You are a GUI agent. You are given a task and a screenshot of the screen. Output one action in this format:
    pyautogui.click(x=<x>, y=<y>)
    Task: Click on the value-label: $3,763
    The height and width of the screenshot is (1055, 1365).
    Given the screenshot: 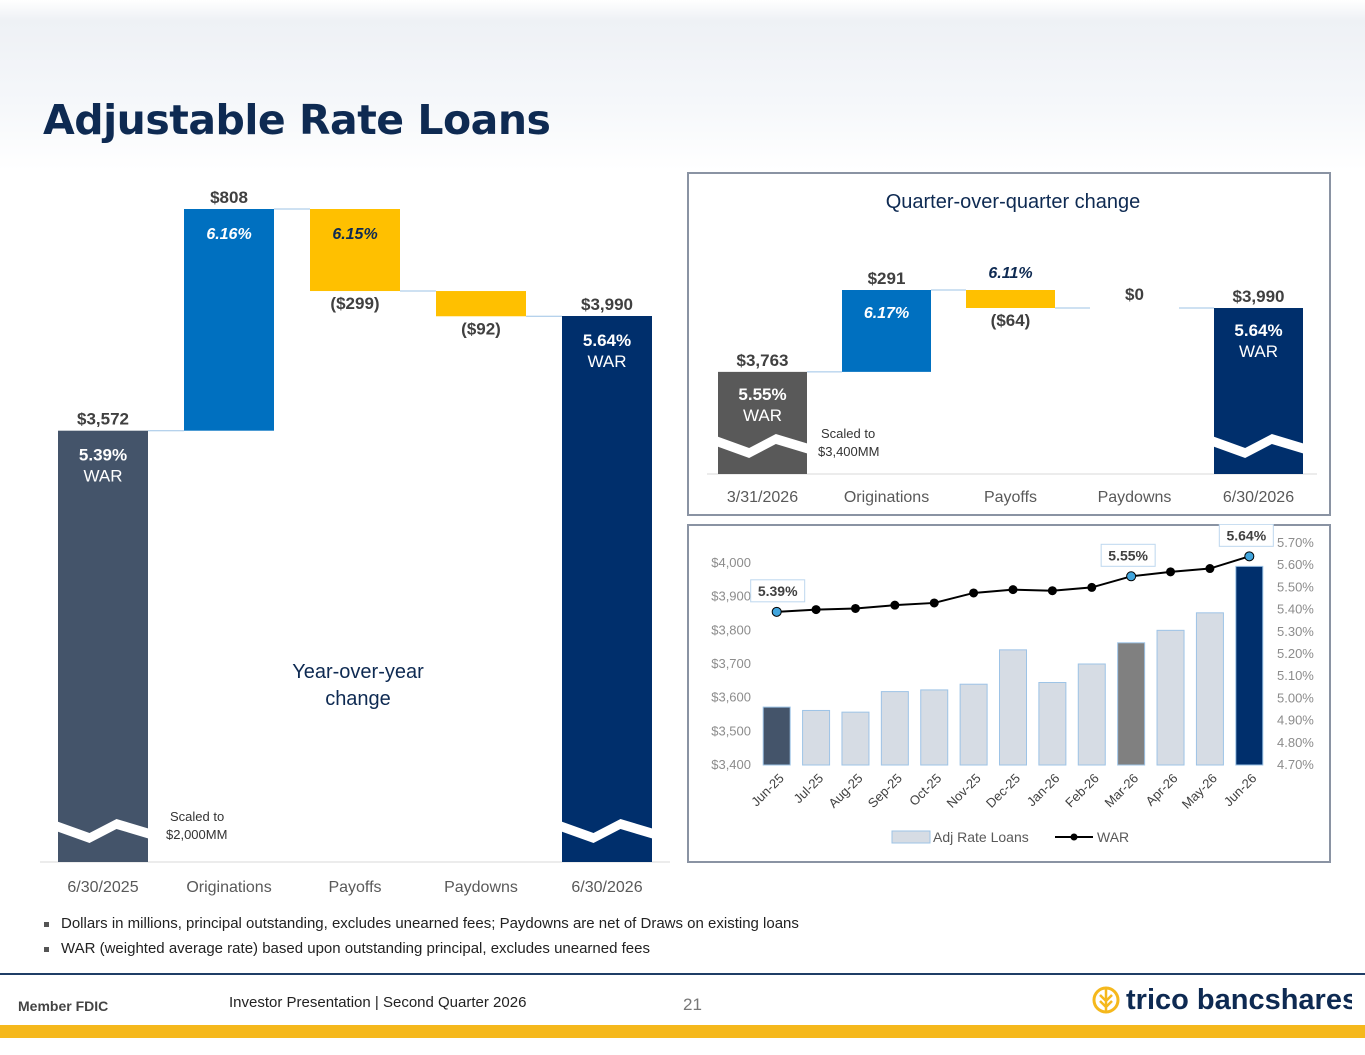 What is the action you would take?
    pyautogui.click(x=763, y=360)
    